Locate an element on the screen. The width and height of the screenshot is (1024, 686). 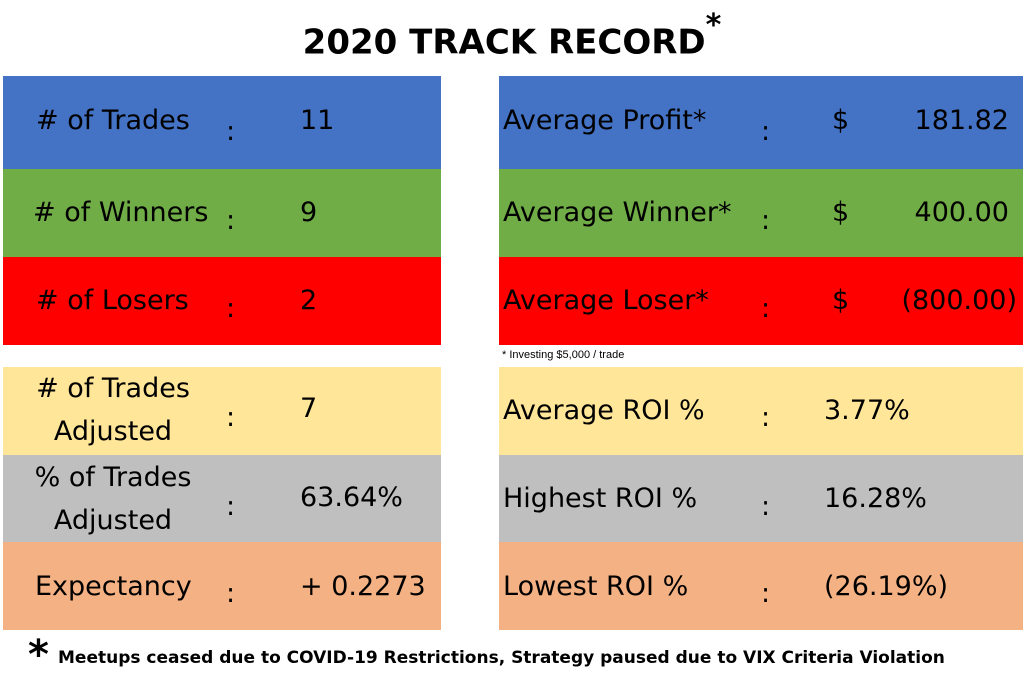
pct-adjusted-label: % of Trades Adjusted is located at coordinates (113, 499).